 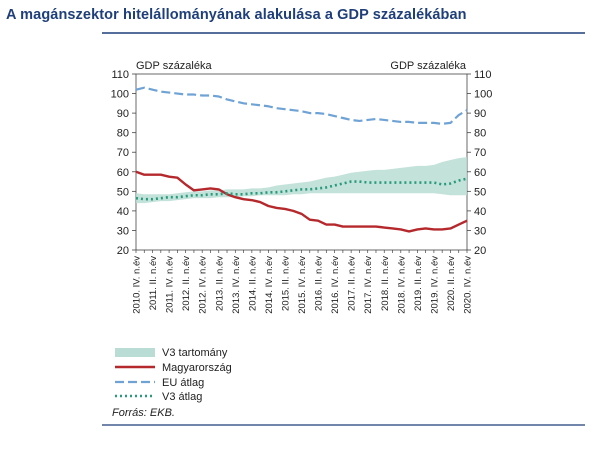 What do you see at coordinates (269, 285) in the screenshot?
I see `x-tick-label: 2014. IV. n.év` at bounding box center [269, 285].